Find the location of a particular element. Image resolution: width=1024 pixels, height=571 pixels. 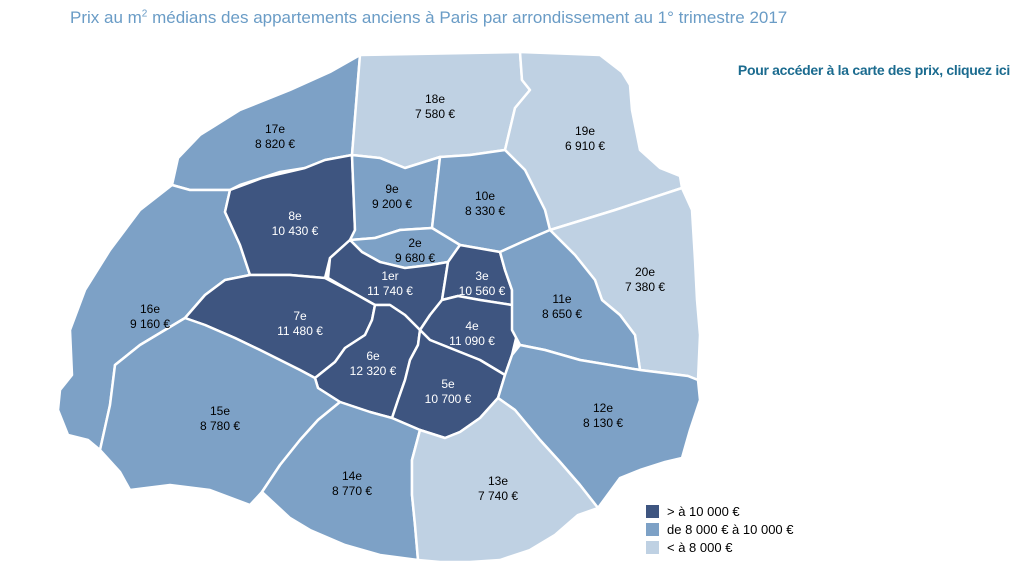

legend-swatch-mid is located at coordinates (652, 529).